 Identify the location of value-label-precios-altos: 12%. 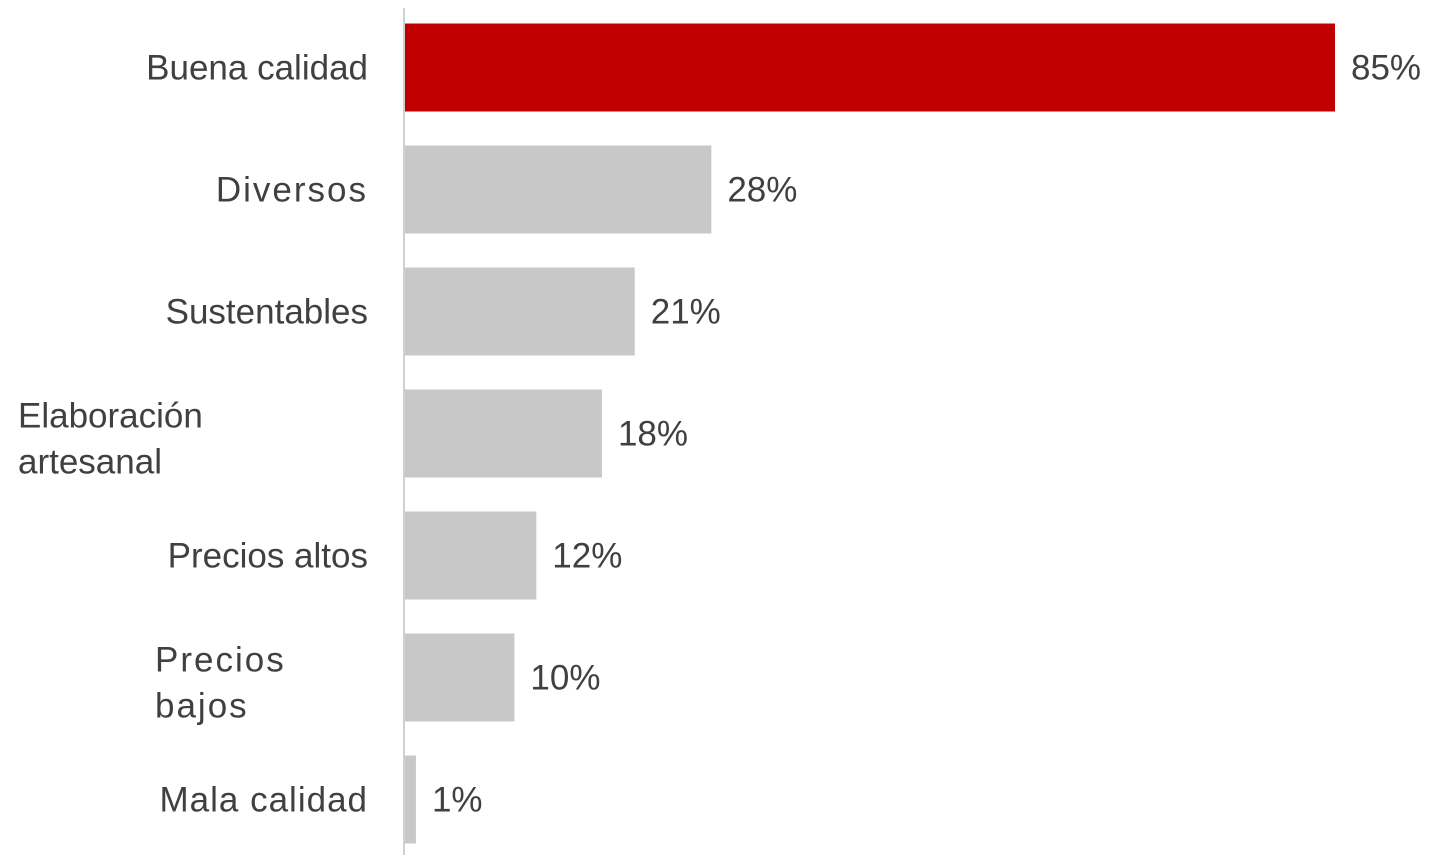
(587, 556).